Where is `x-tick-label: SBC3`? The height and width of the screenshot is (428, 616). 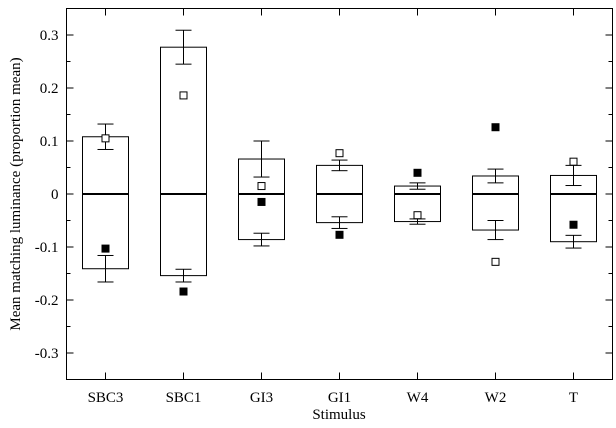
x-tick-label: SBC3 is located at coordinates (106, 398).